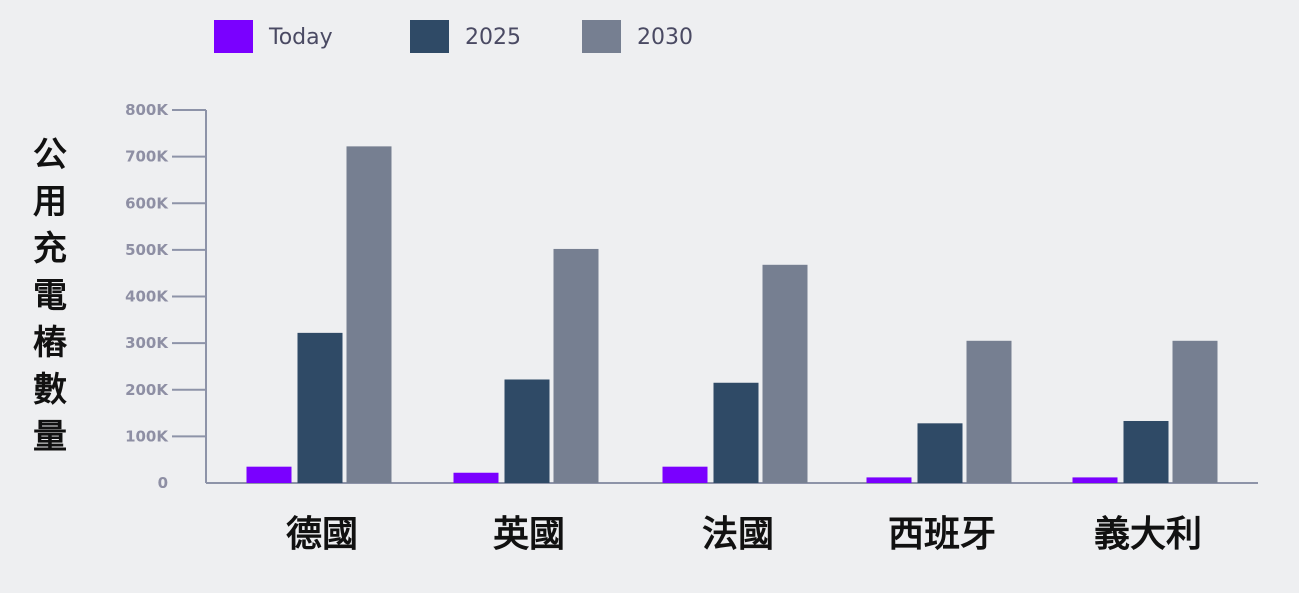 This screenshot has height=593, width=1299. I want to click on category-label: 義大利, so click(1148, 534).